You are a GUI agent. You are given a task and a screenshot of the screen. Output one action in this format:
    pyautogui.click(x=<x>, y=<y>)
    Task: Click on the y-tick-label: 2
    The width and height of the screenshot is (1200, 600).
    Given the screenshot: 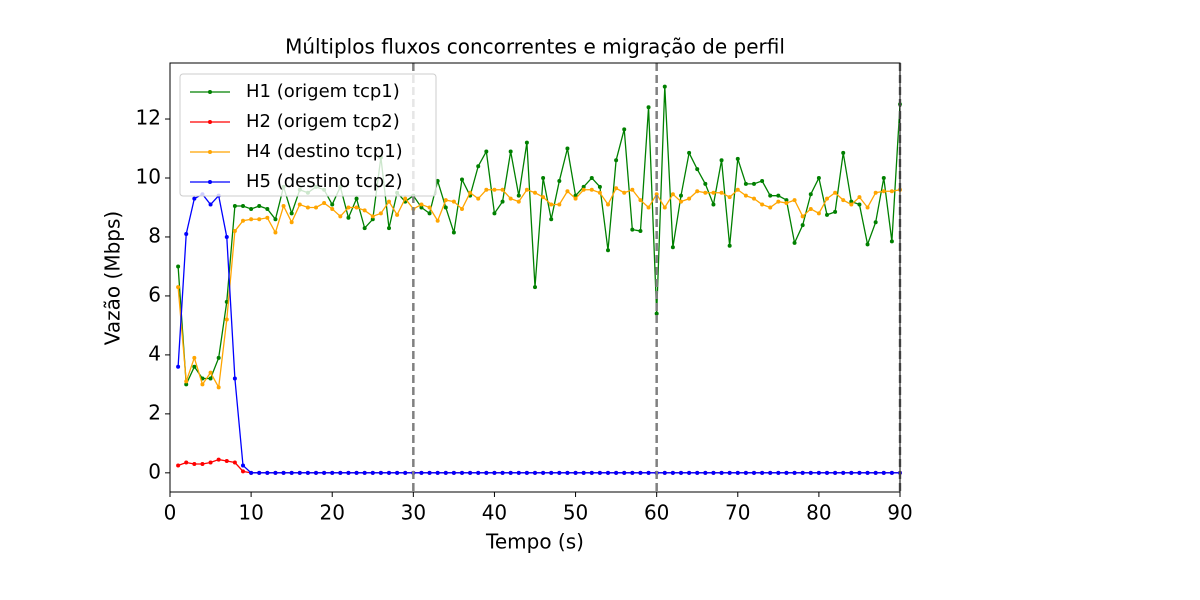 What is the action you would take?
    pyautogui.click(x=154, y=412)
    